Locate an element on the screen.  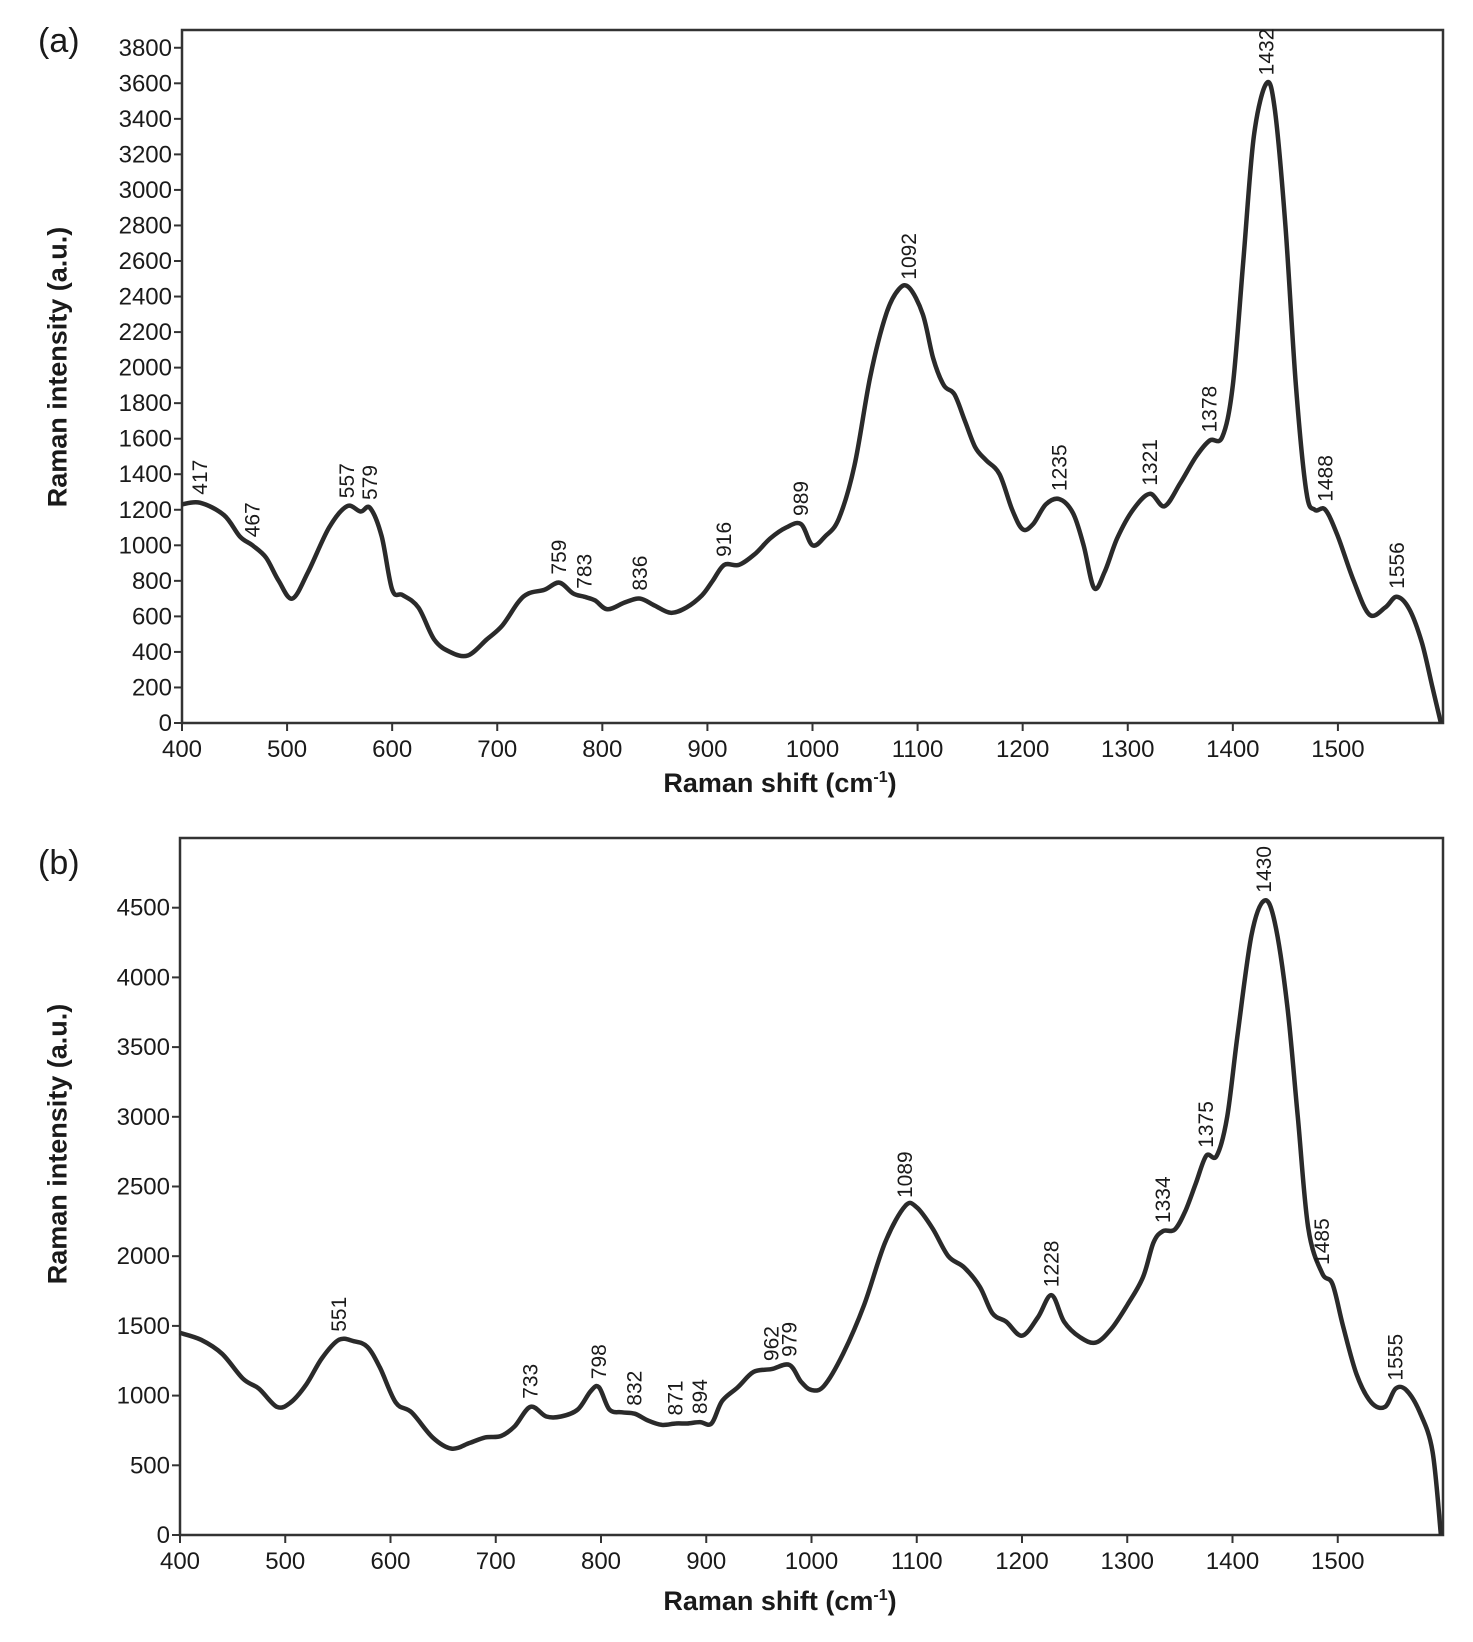
peak-label: 1485 is located at coordinates (1322, 1241).